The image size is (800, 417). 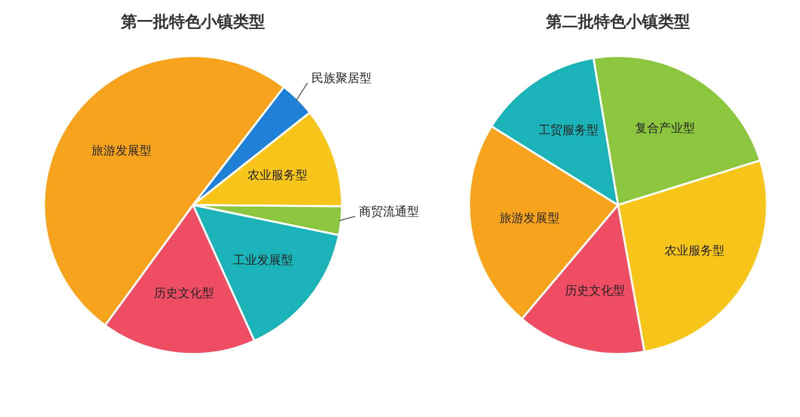 I want to click on slice-label: 民族聚居型, so click(x=341, y=78).